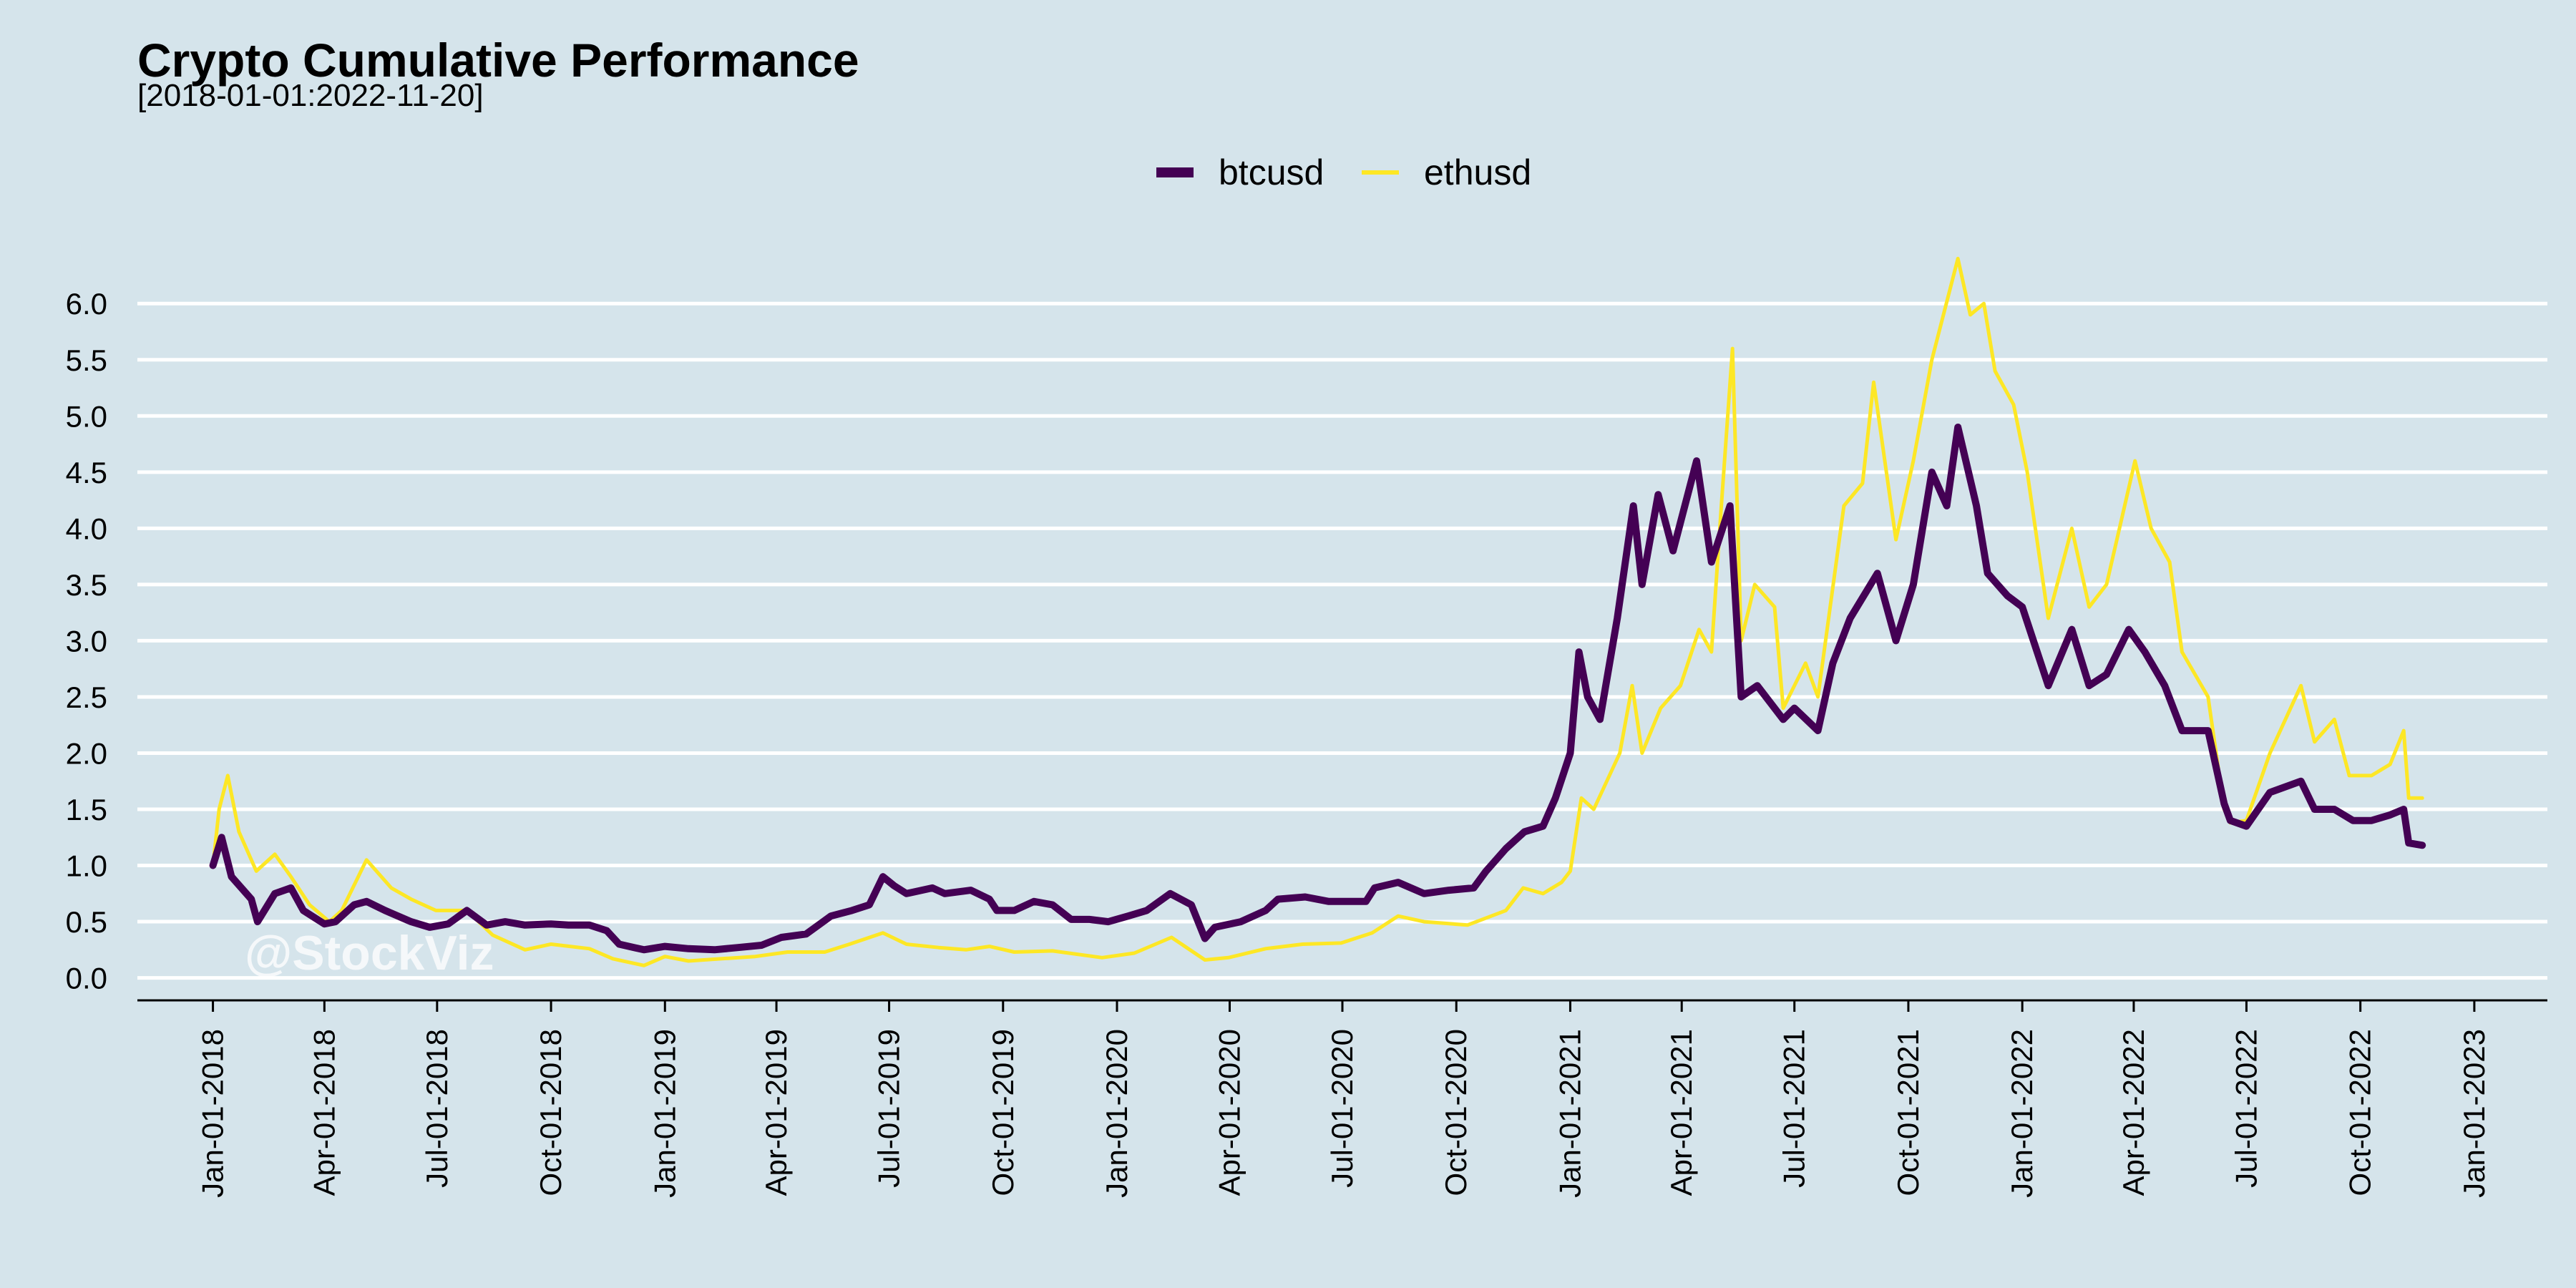 The width and height of the screenshot is (2576, 1288). What do you see at coordinates (437, 1108) in the screenshot?
I see `x-tick-label: Jul-01-2018` at bounding box center [437, 1108].